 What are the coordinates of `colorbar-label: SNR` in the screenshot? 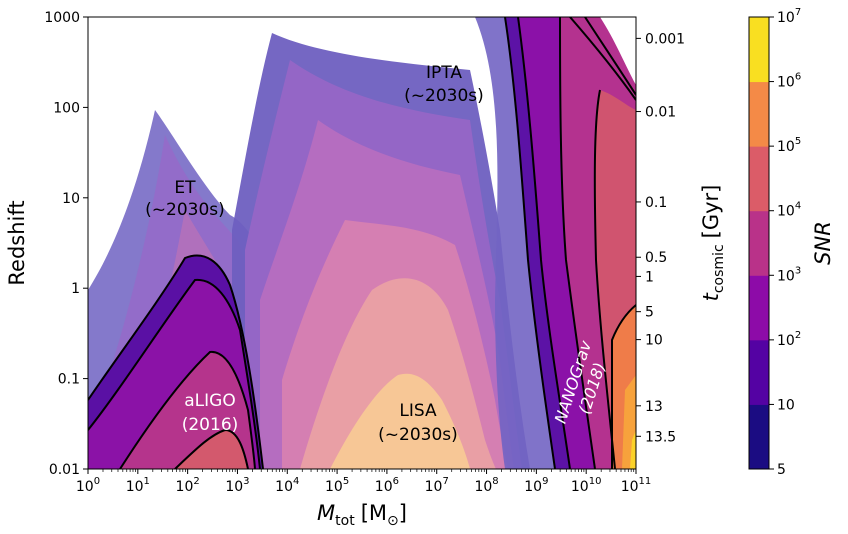 It's located at (823, 243).